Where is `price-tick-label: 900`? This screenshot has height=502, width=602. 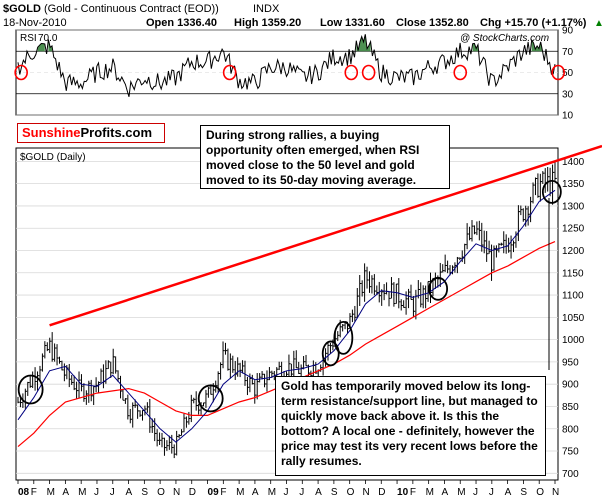 price-tick-label: 900 is located at coordinates (570, 385).